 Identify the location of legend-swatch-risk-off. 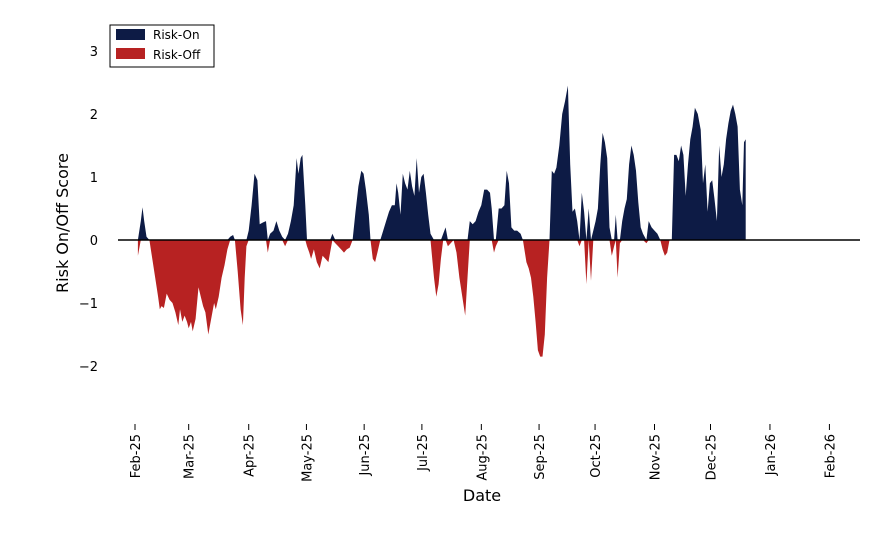
(130, 53).